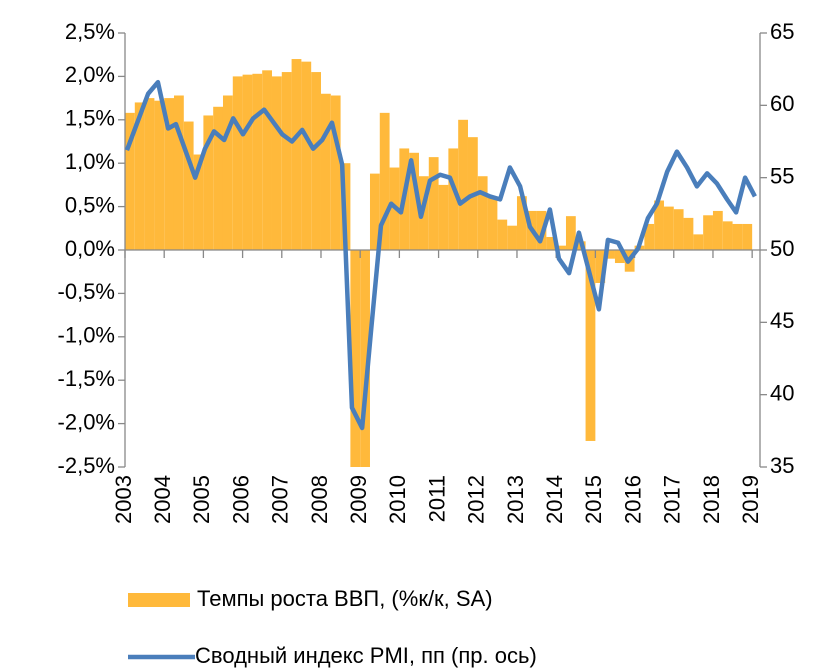 The height and width of the screenshot is (669, 826). I want to click on x-tick-label: 2016, so click(632, 499).